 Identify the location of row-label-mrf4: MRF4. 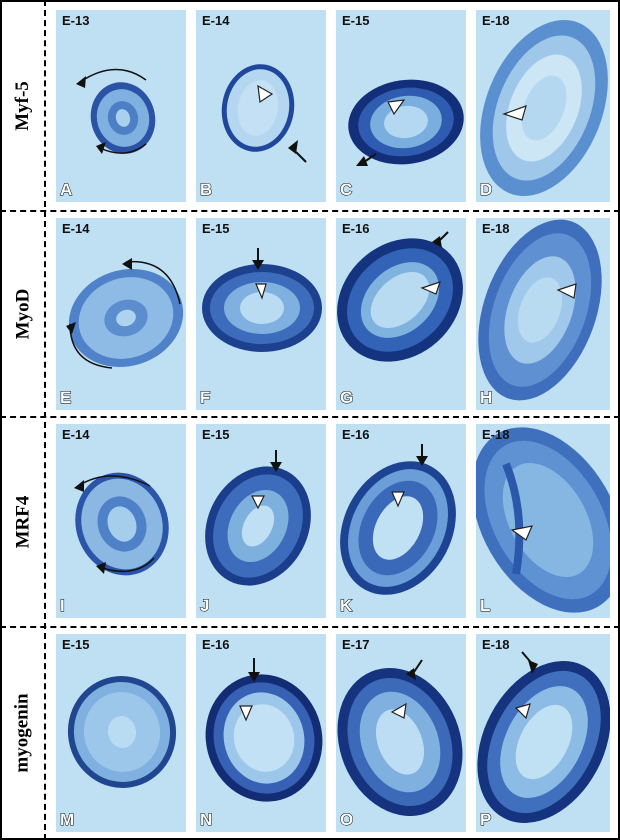
(23, 522).